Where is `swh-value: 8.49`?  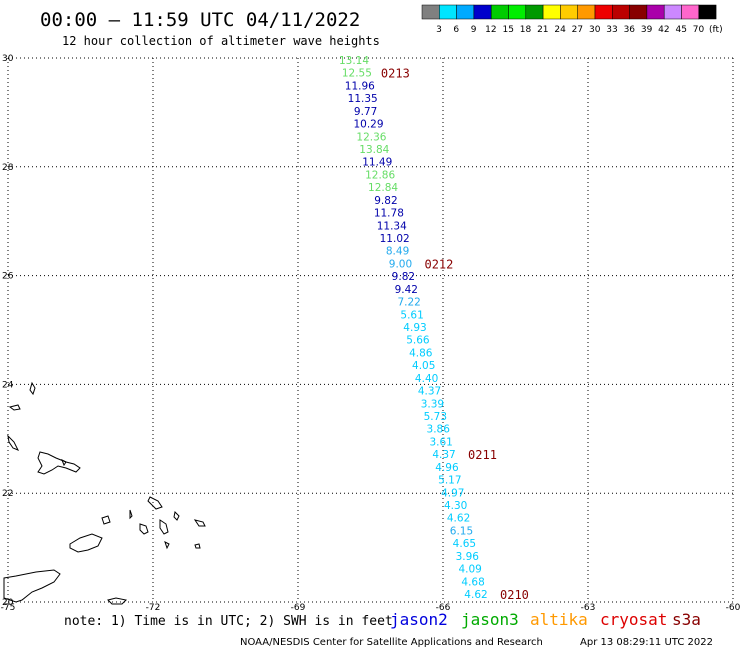 swh-value: 8.49 is located at coordinates (397, 252).